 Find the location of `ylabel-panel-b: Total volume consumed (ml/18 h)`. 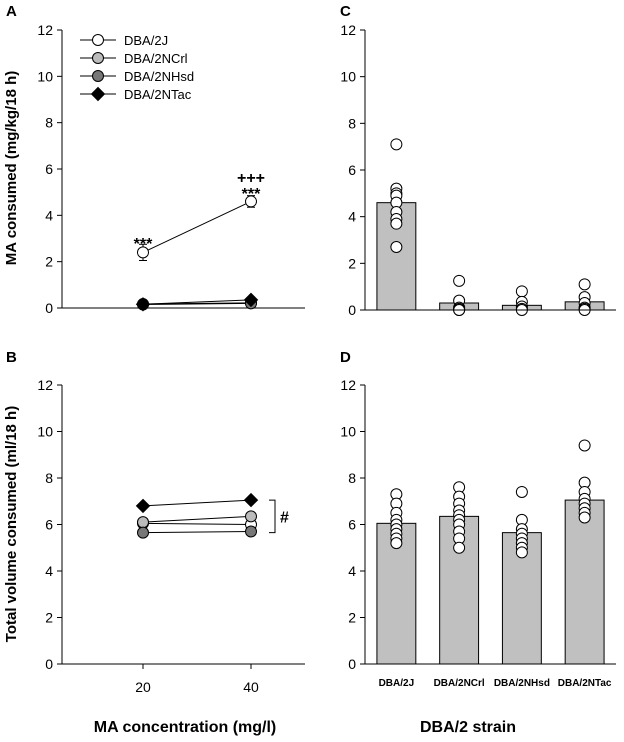

ylabel-panel-b: Total volume consumed (ml/18 h) is located at coordinates (11, 524).